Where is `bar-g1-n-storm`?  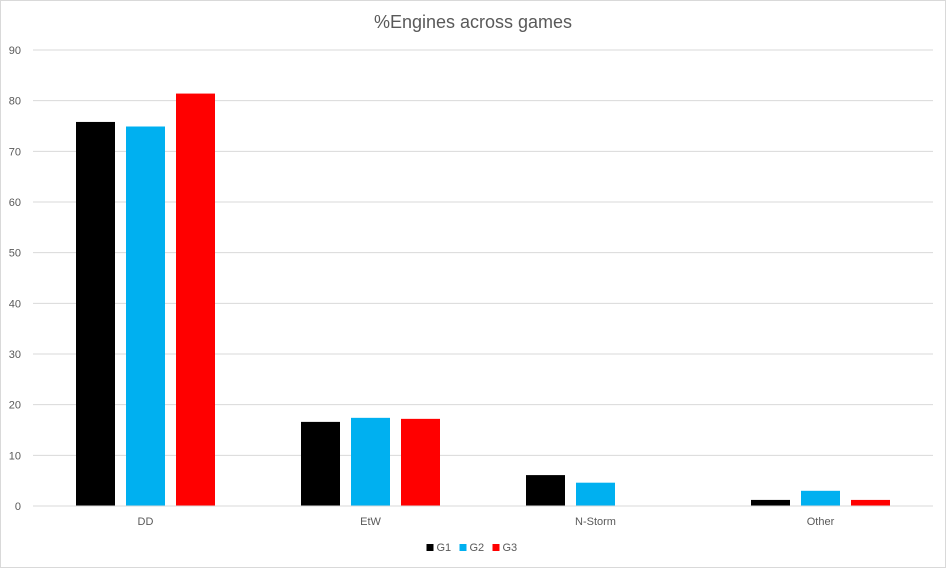 bar-g1-n-storm is located at coordinates (545, 490).